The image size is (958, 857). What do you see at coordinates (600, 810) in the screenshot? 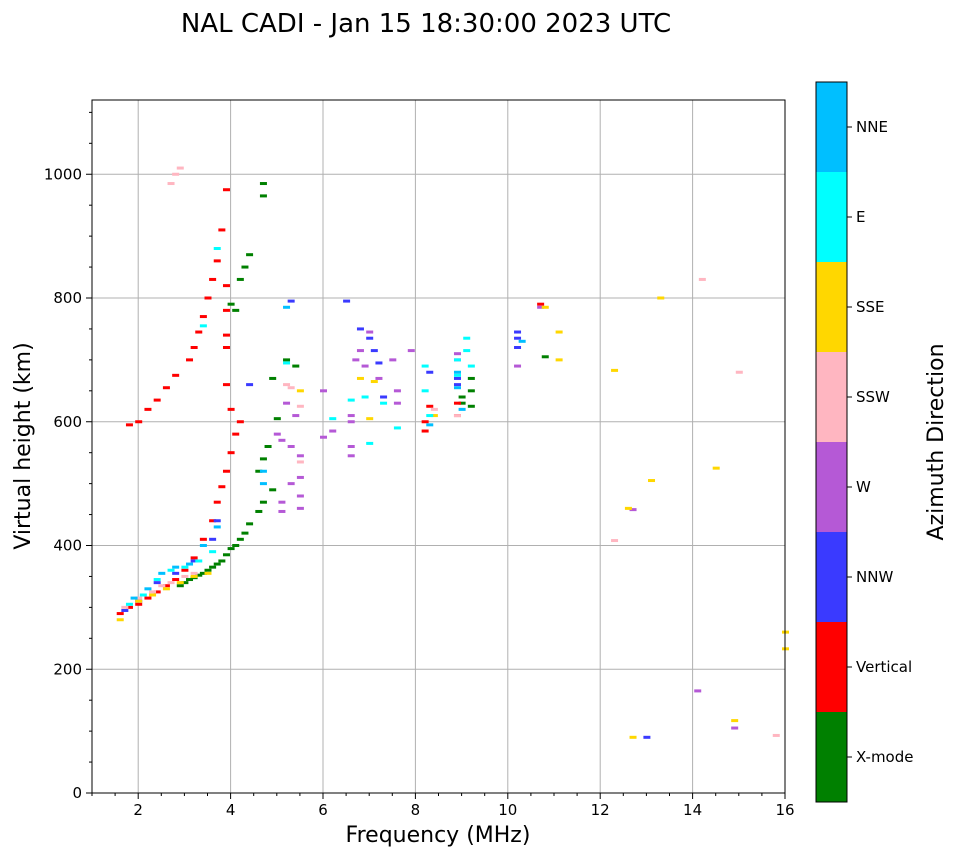
I see `x-tick-label: 12` at bounding box center [600, 810].